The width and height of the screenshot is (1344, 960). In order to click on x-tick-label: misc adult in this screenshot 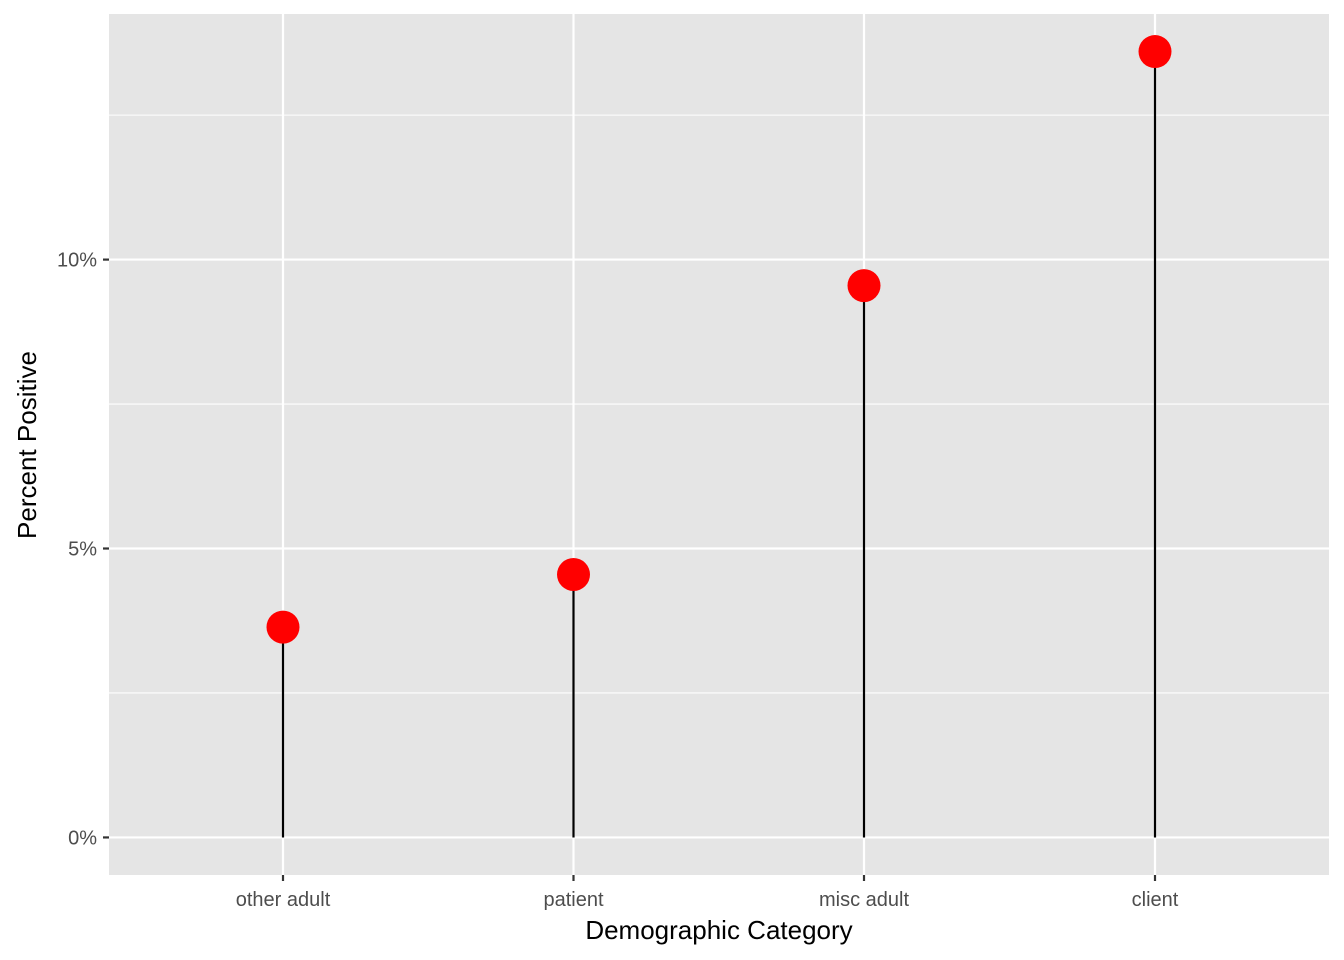, I will do `click(864, 900)`.